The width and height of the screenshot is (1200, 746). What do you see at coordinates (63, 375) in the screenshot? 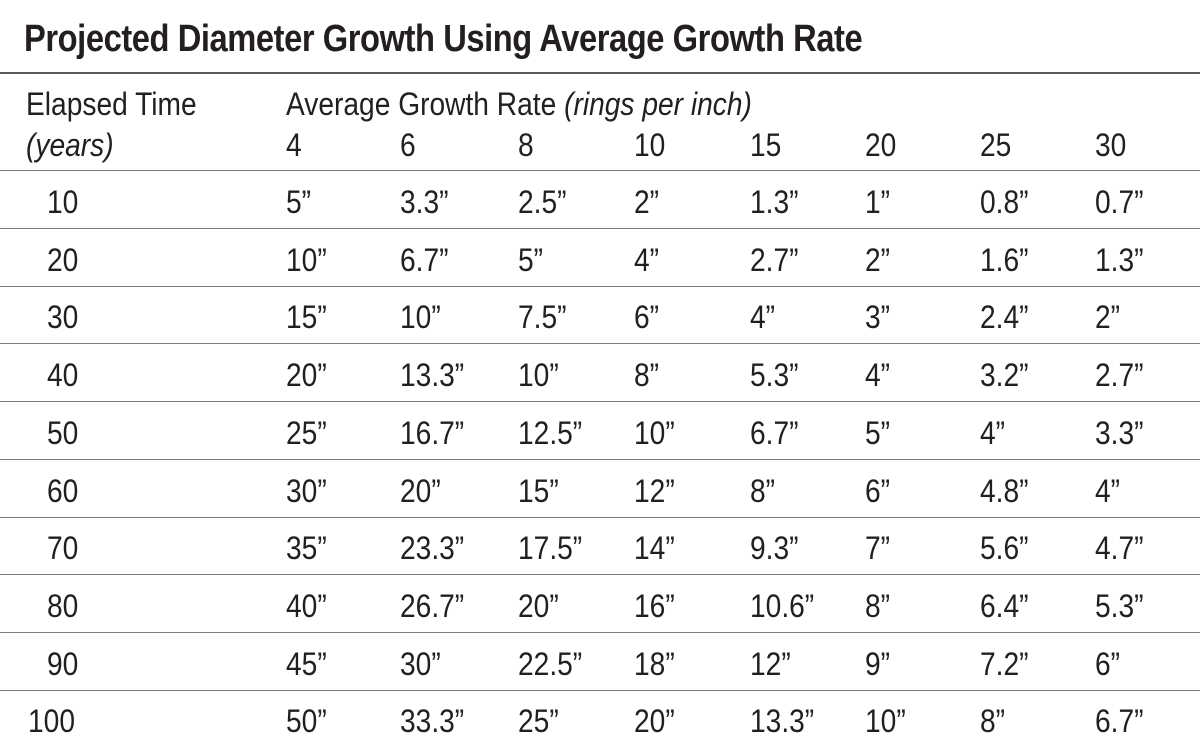
I see `row-year: 40` at bounding box center [63, 375].